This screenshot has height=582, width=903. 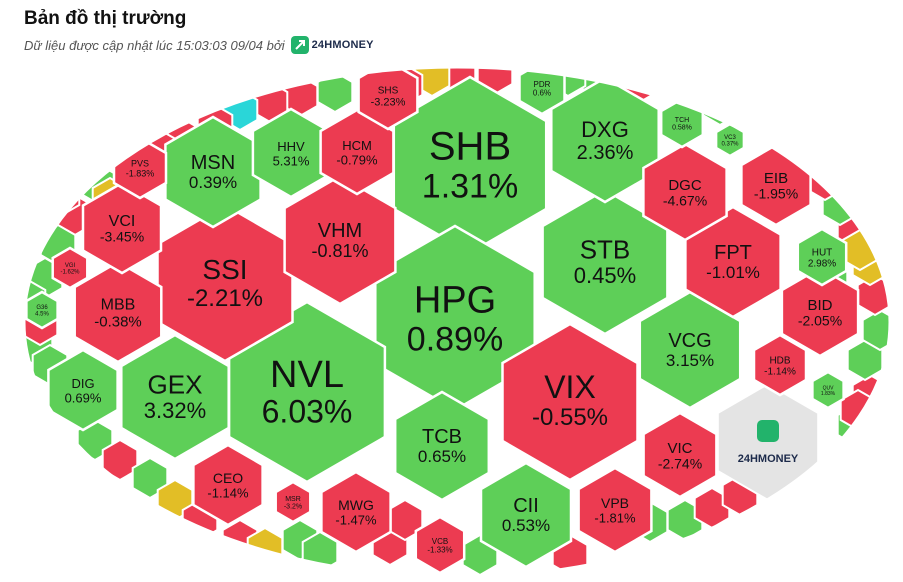 I want to click on stock-tile-fpt: FPT-1.01%, so click(x=733, y=262).